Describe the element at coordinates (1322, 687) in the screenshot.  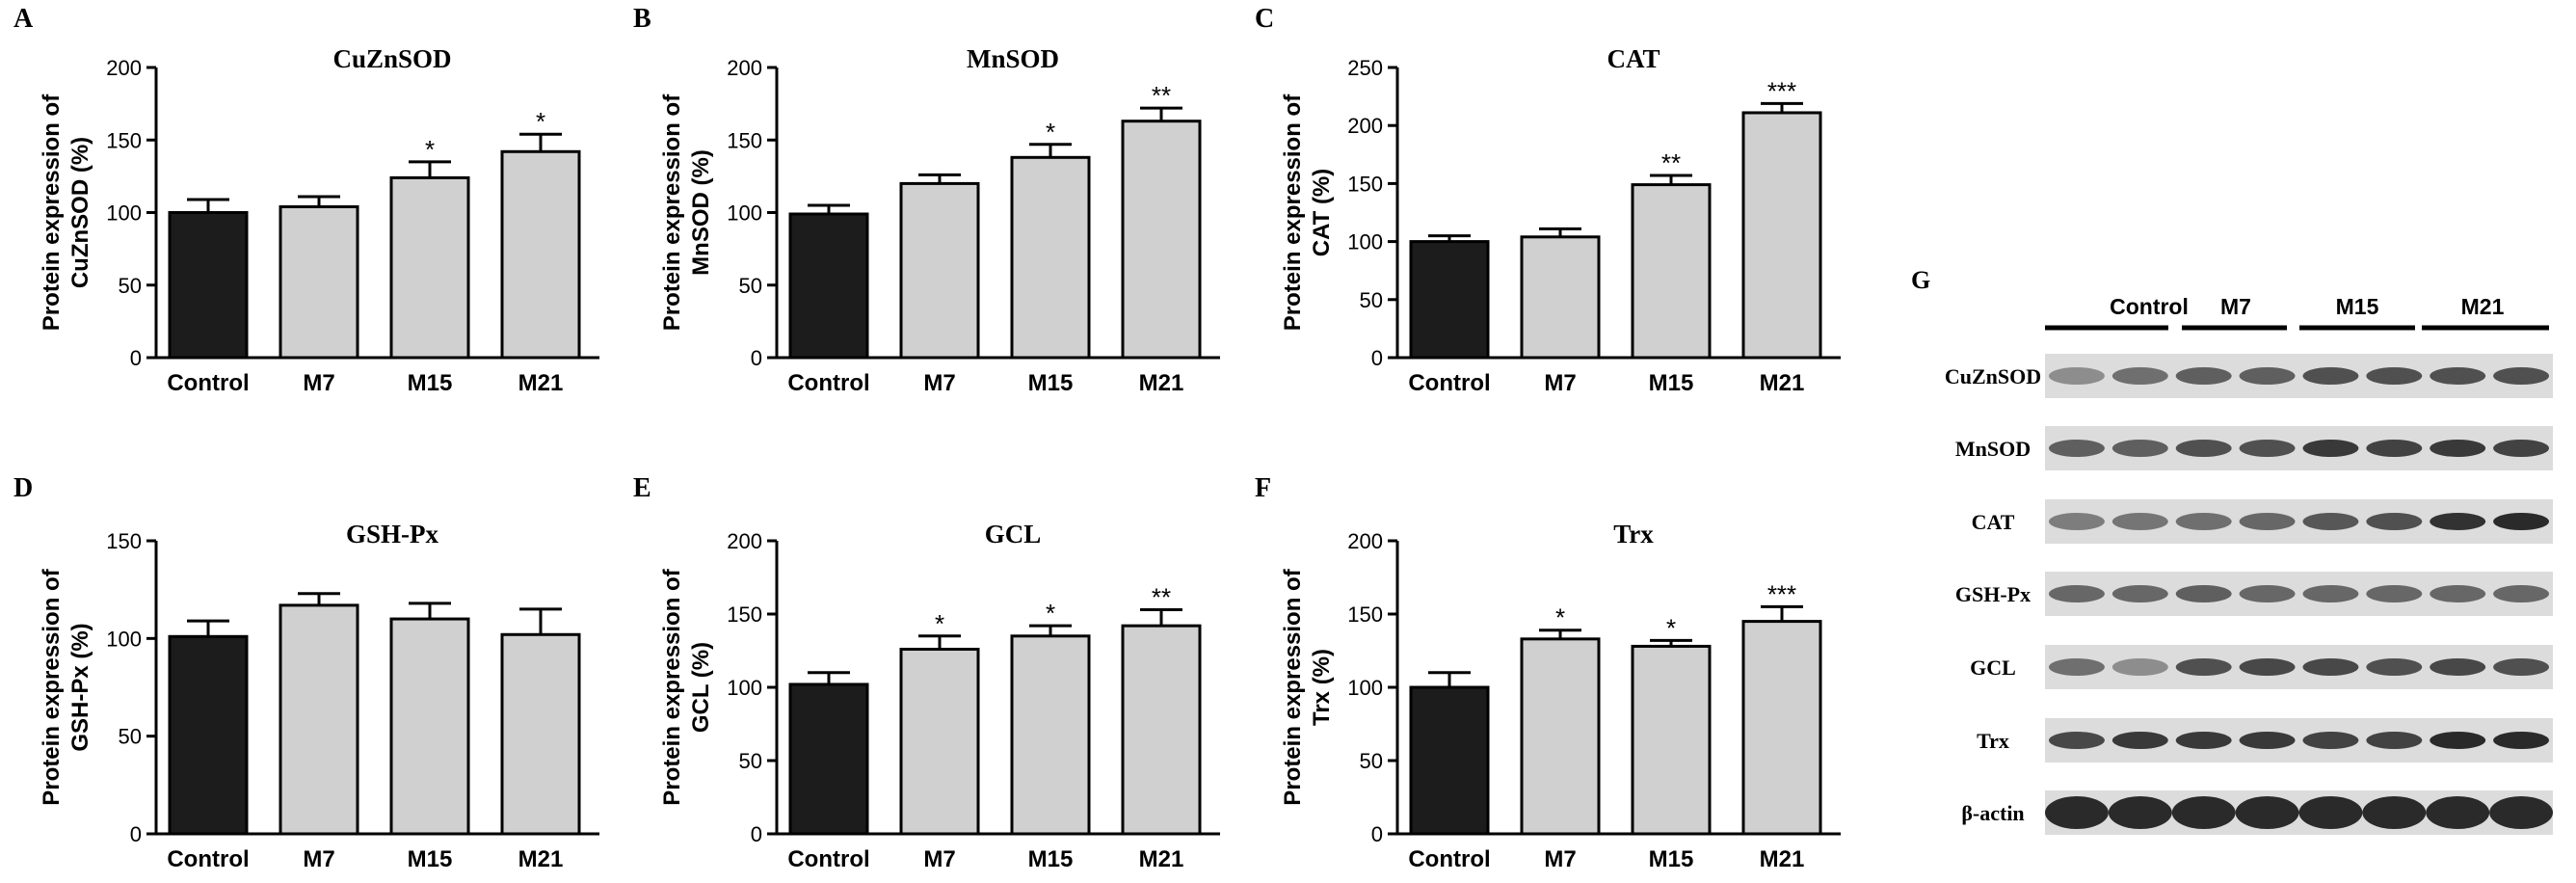
I see `y-axis-label-line: Trx (%)` at that location.